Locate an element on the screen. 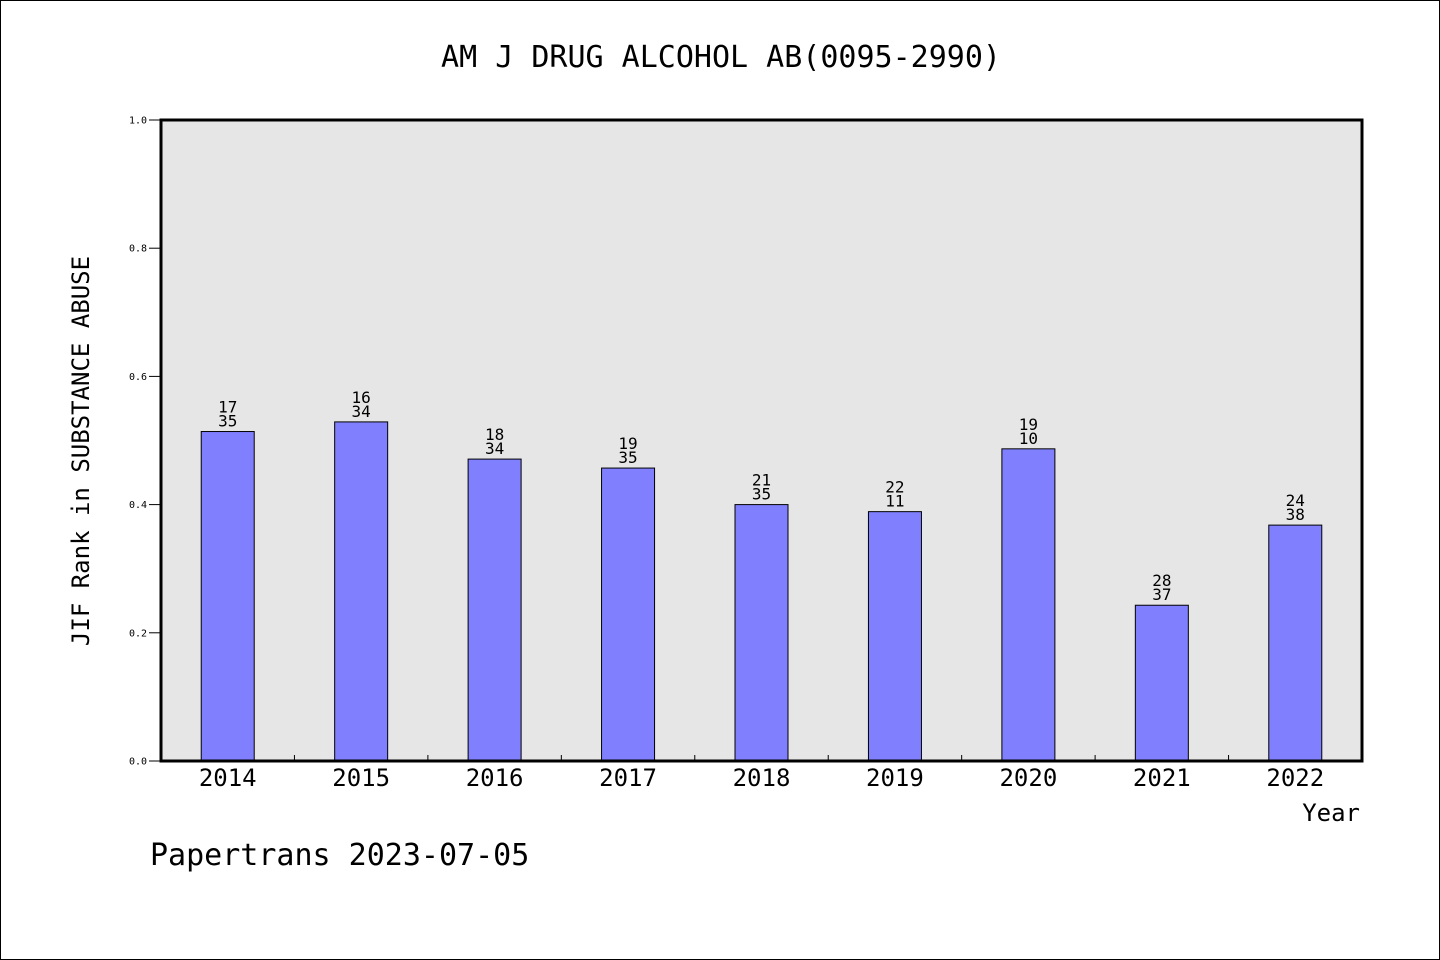 The image size is (1440, 960). x-tick-label-2021: 2021 is located at coordinates (1162, 778).